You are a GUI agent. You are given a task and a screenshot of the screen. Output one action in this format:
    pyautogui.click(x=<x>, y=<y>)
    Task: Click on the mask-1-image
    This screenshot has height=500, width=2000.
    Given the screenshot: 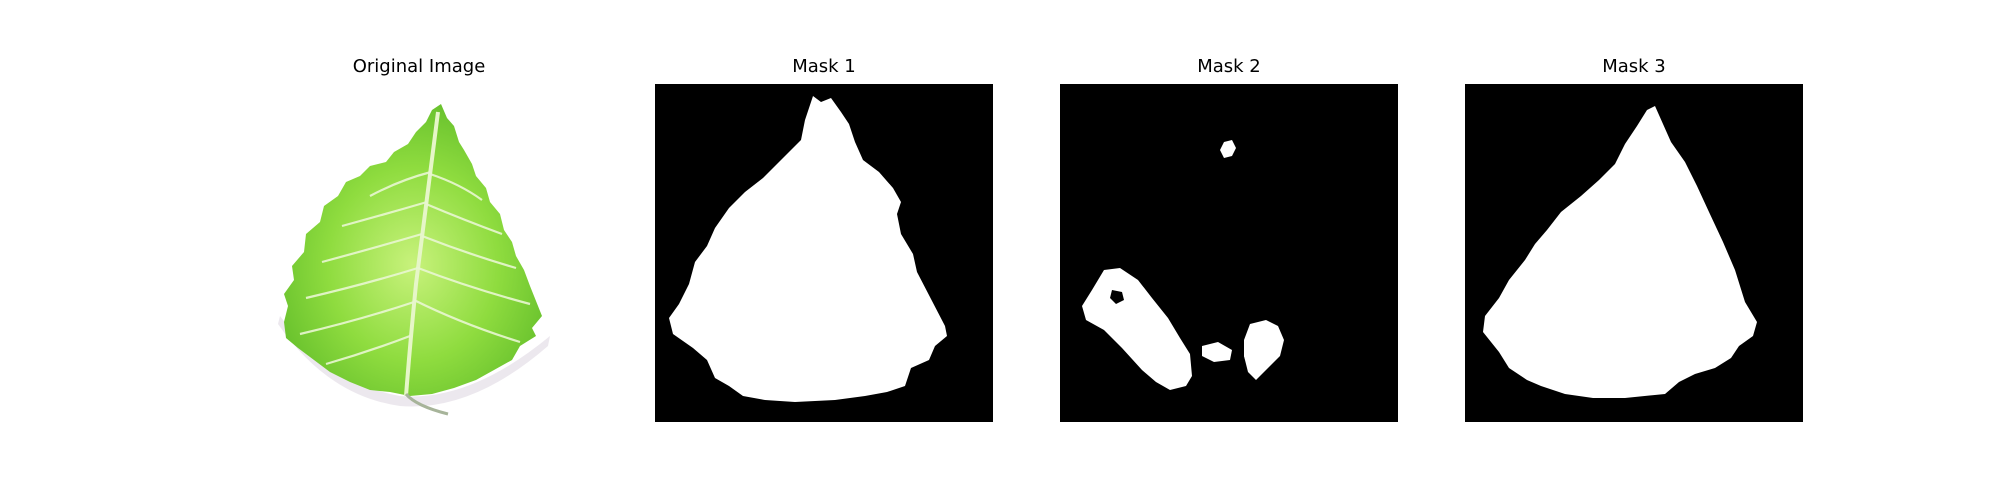 What is the action you would take?
    pyautogui.click(x=824, y=253)
    